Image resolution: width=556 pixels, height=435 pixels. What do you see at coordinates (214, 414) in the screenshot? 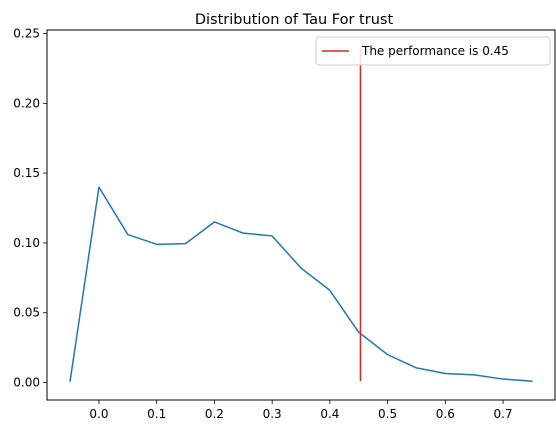
I see `x-tick-label: 0.2` at bounding box center [214, 414].